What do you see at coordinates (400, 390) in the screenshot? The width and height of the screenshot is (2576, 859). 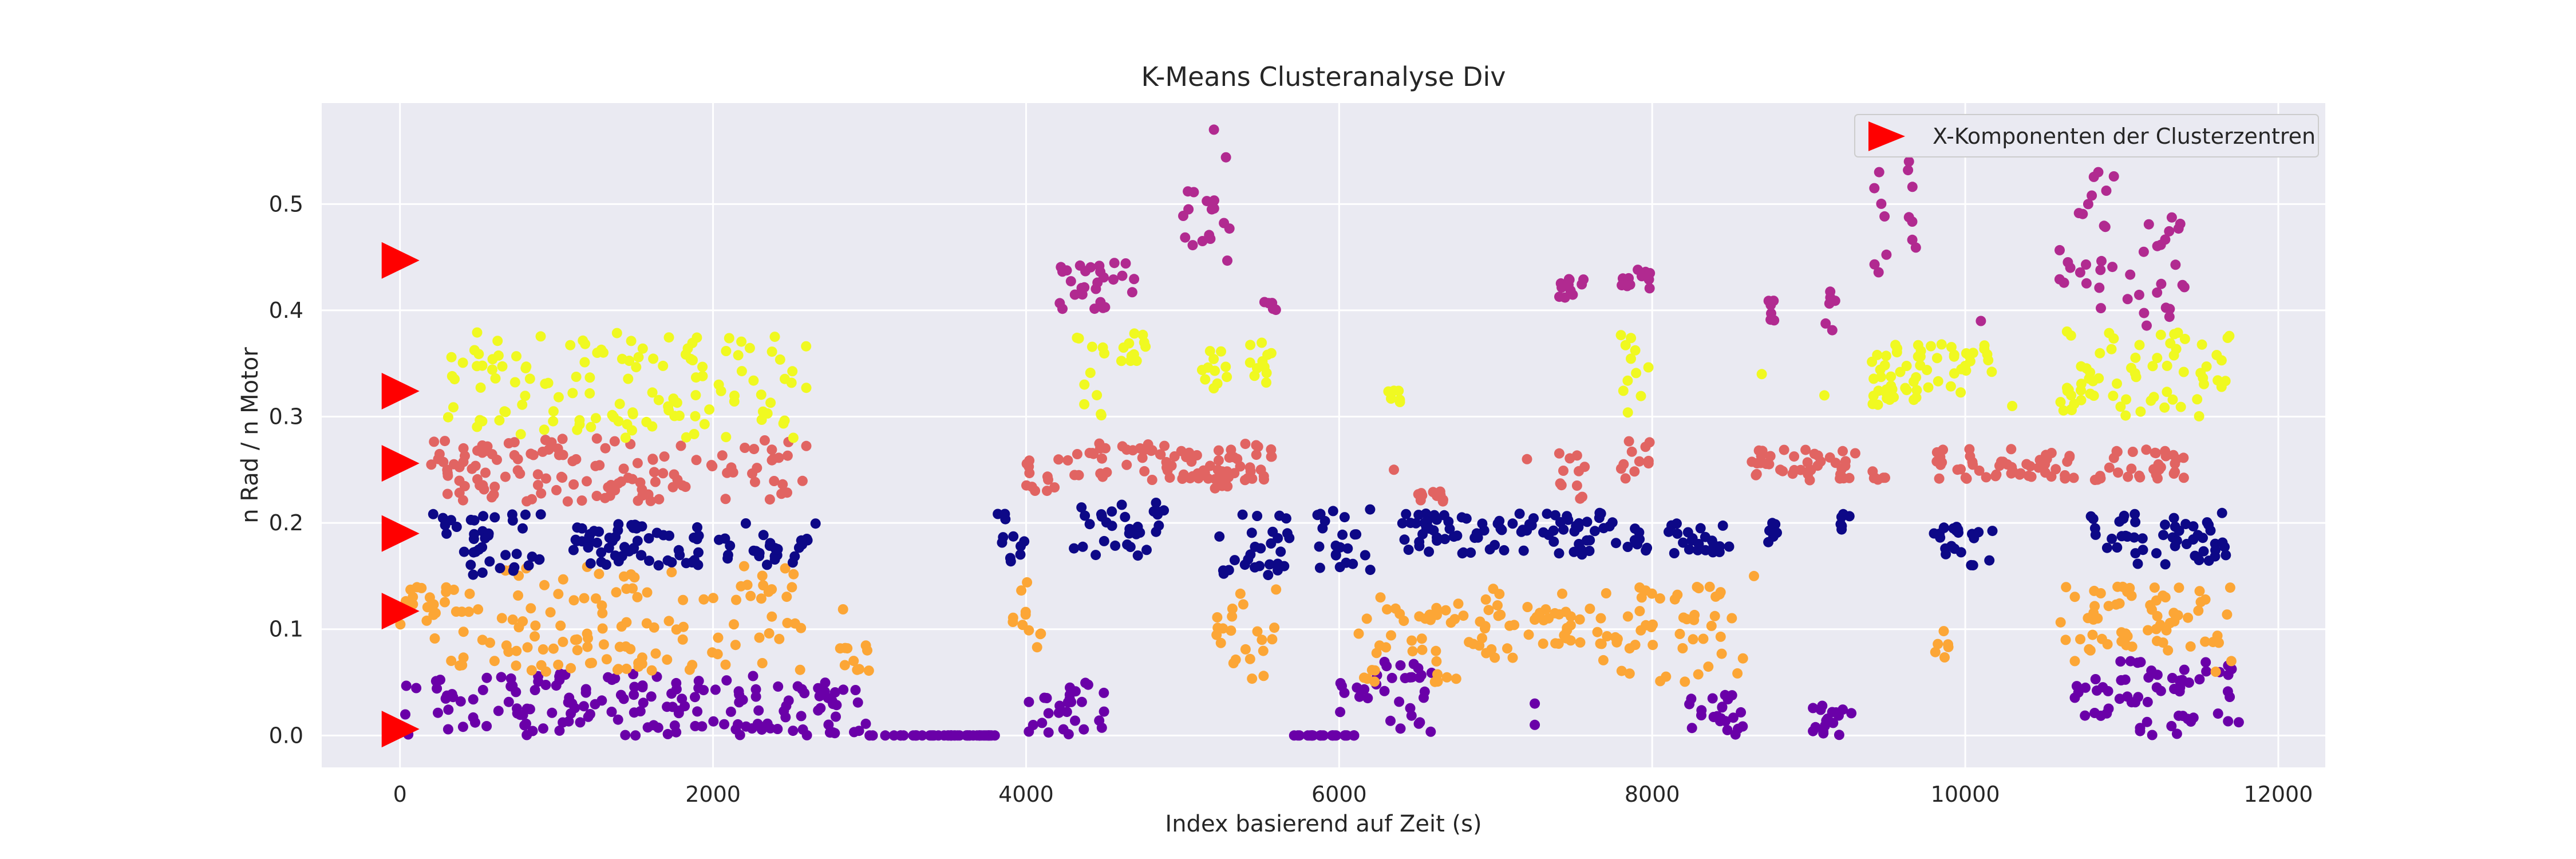 I see `cluster-center-marker` at bounding box center [400, 390].